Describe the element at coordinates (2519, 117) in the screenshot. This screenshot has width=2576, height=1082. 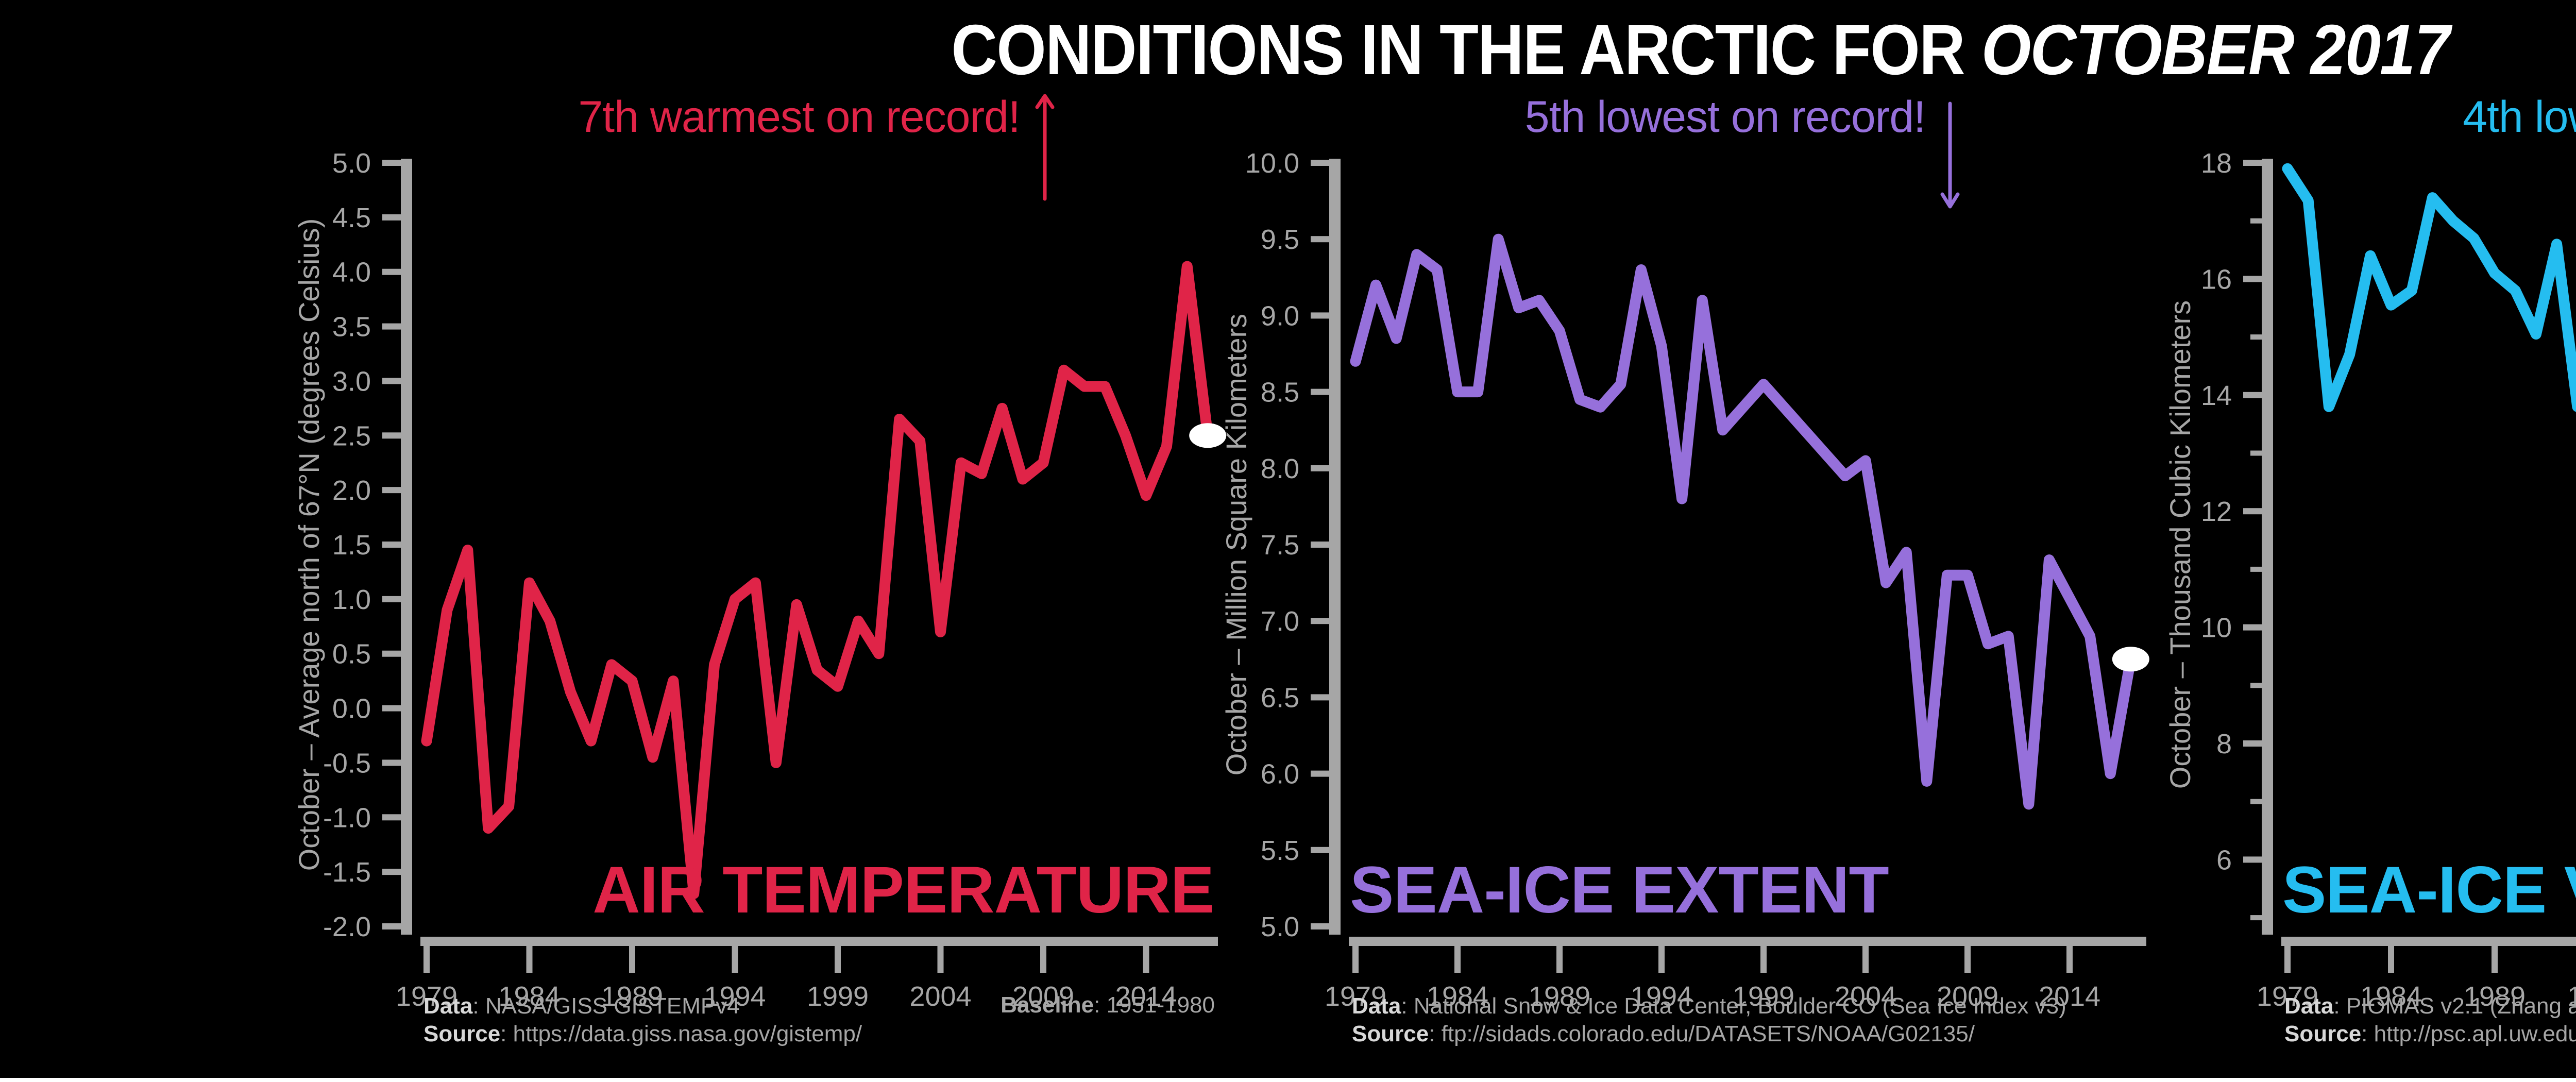
I see `sea-ice-volume-annotation-text: 4th lowest on record!` at that location.